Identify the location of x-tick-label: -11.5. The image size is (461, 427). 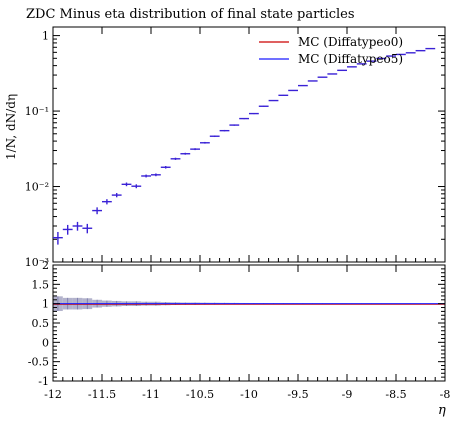
(102, 394).